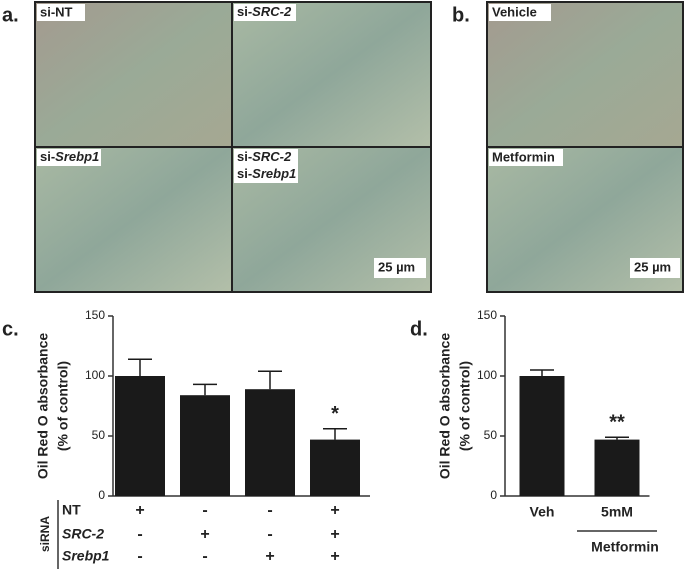 Image resolution: width=685 pixels, height=574 pixels. What do you see at coordinates (56, 11) in the screenshot?
I see `image-label: si-NT` at bounding box center [56, 11].